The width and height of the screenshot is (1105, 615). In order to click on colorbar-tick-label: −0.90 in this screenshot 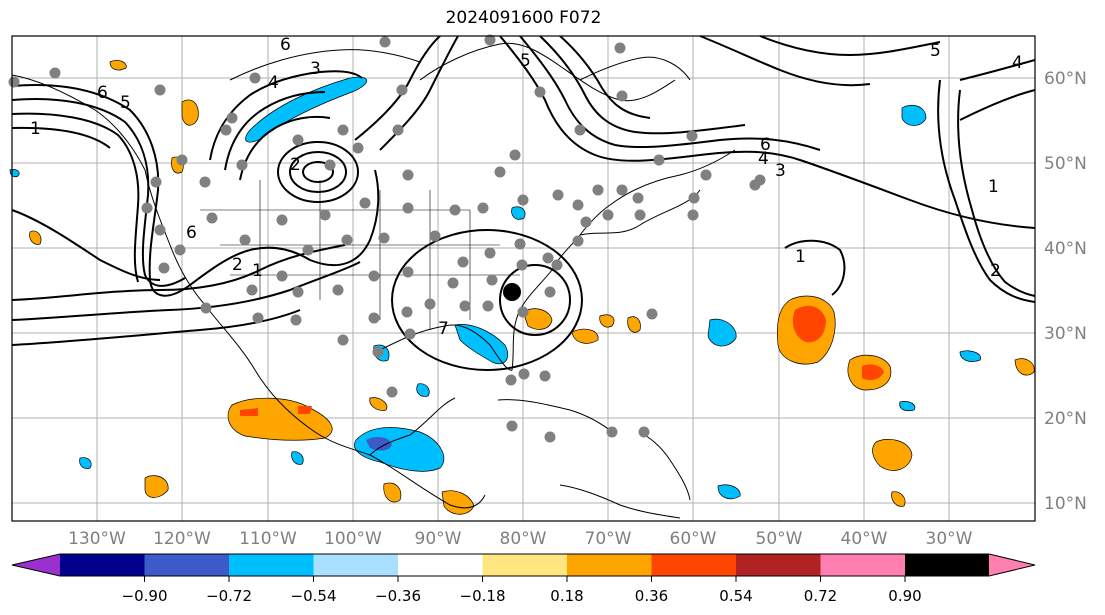, I will do `click(145, 596)`.